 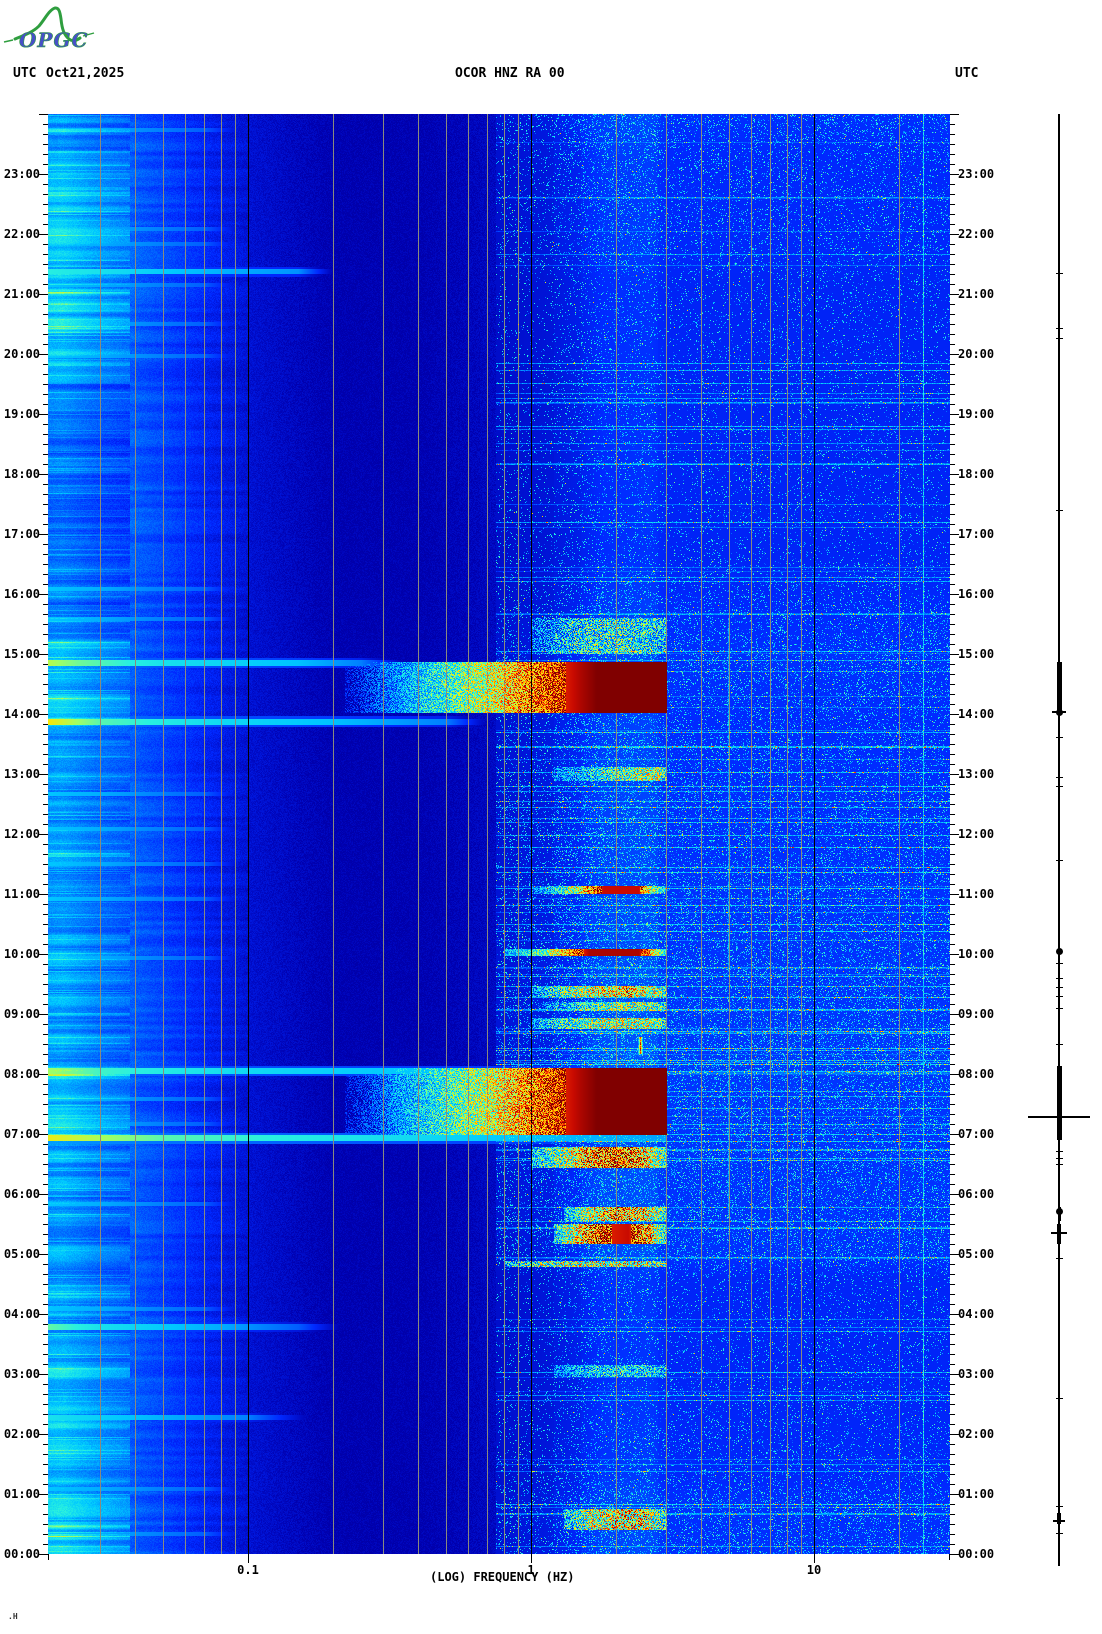 I want to click on time-label-right: 15:00, so click(x=976, y=654).